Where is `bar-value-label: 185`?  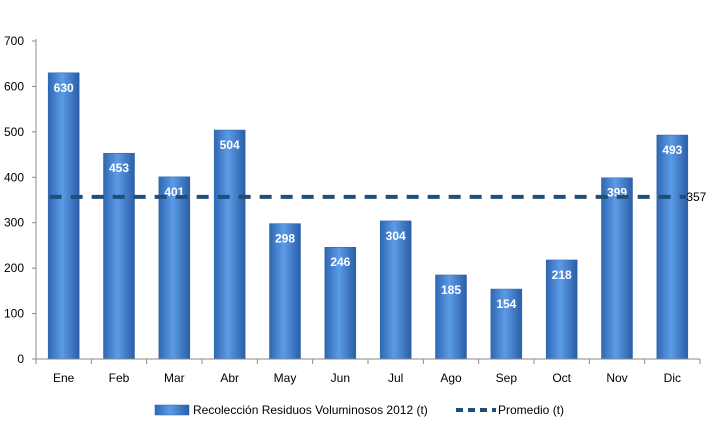 bar-value-label: 185 is located at coordinates (451, 290).